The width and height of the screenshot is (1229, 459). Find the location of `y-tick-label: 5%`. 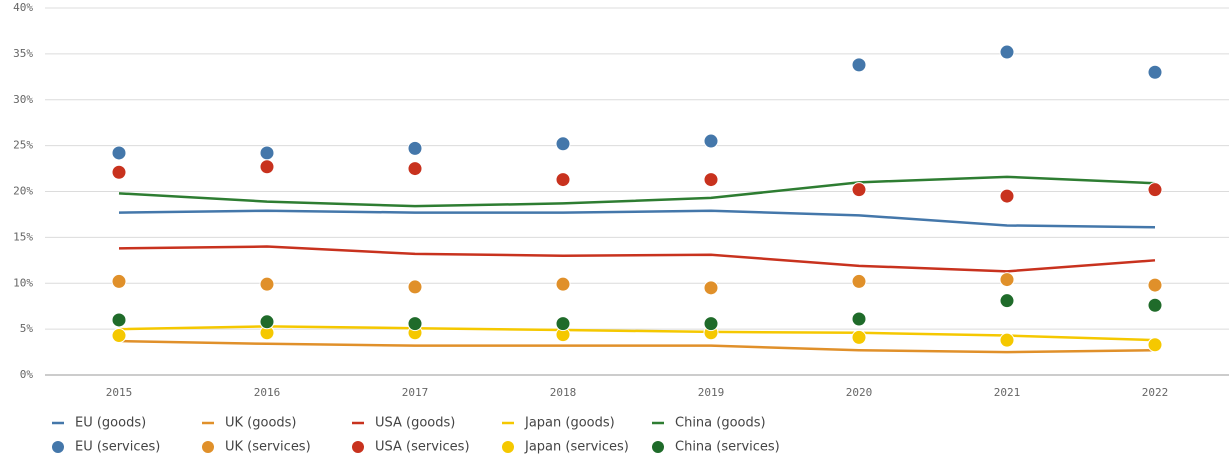

y-tick-label: 5% is located at coordinates (27, 328).